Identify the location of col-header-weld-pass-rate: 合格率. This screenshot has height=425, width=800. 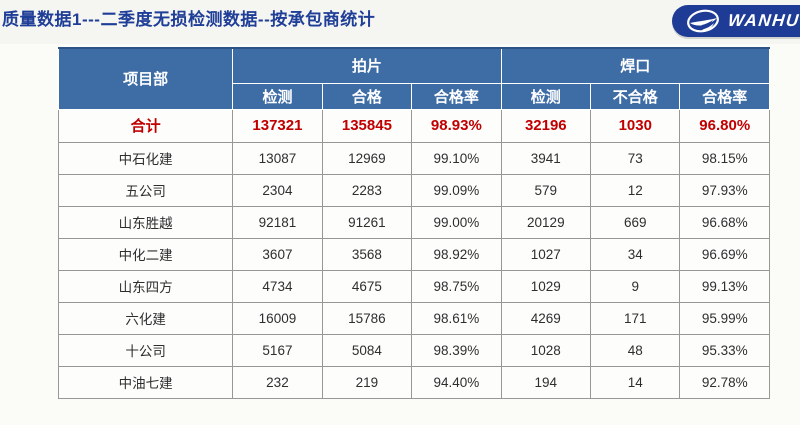
(724, 96).